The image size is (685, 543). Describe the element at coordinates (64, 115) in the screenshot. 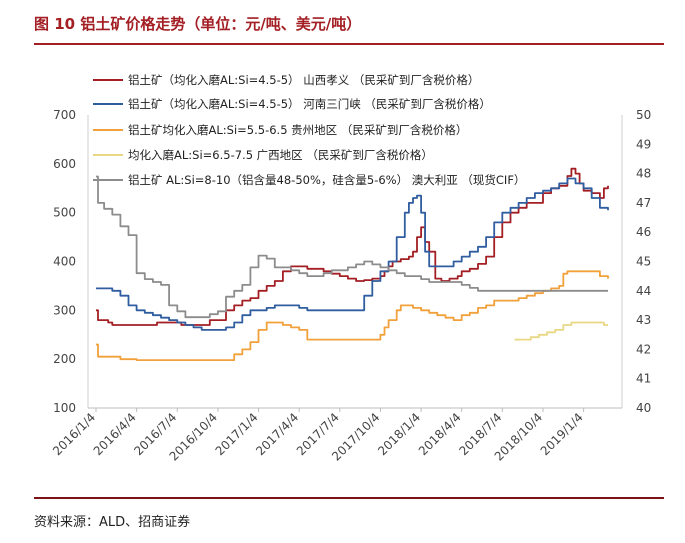

I see `y-left-tick-label: 700` at that location.